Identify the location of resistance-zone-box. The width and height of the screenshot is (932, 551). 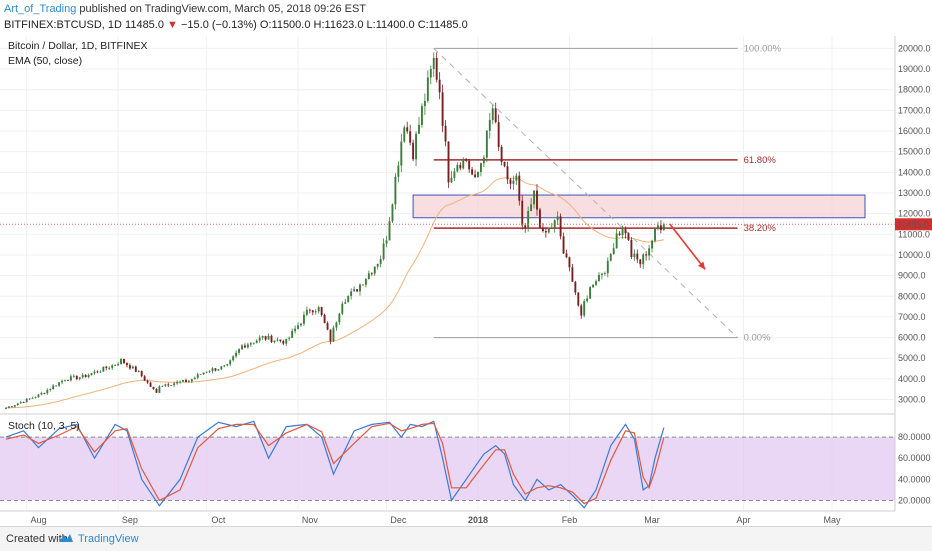
(639, 206).